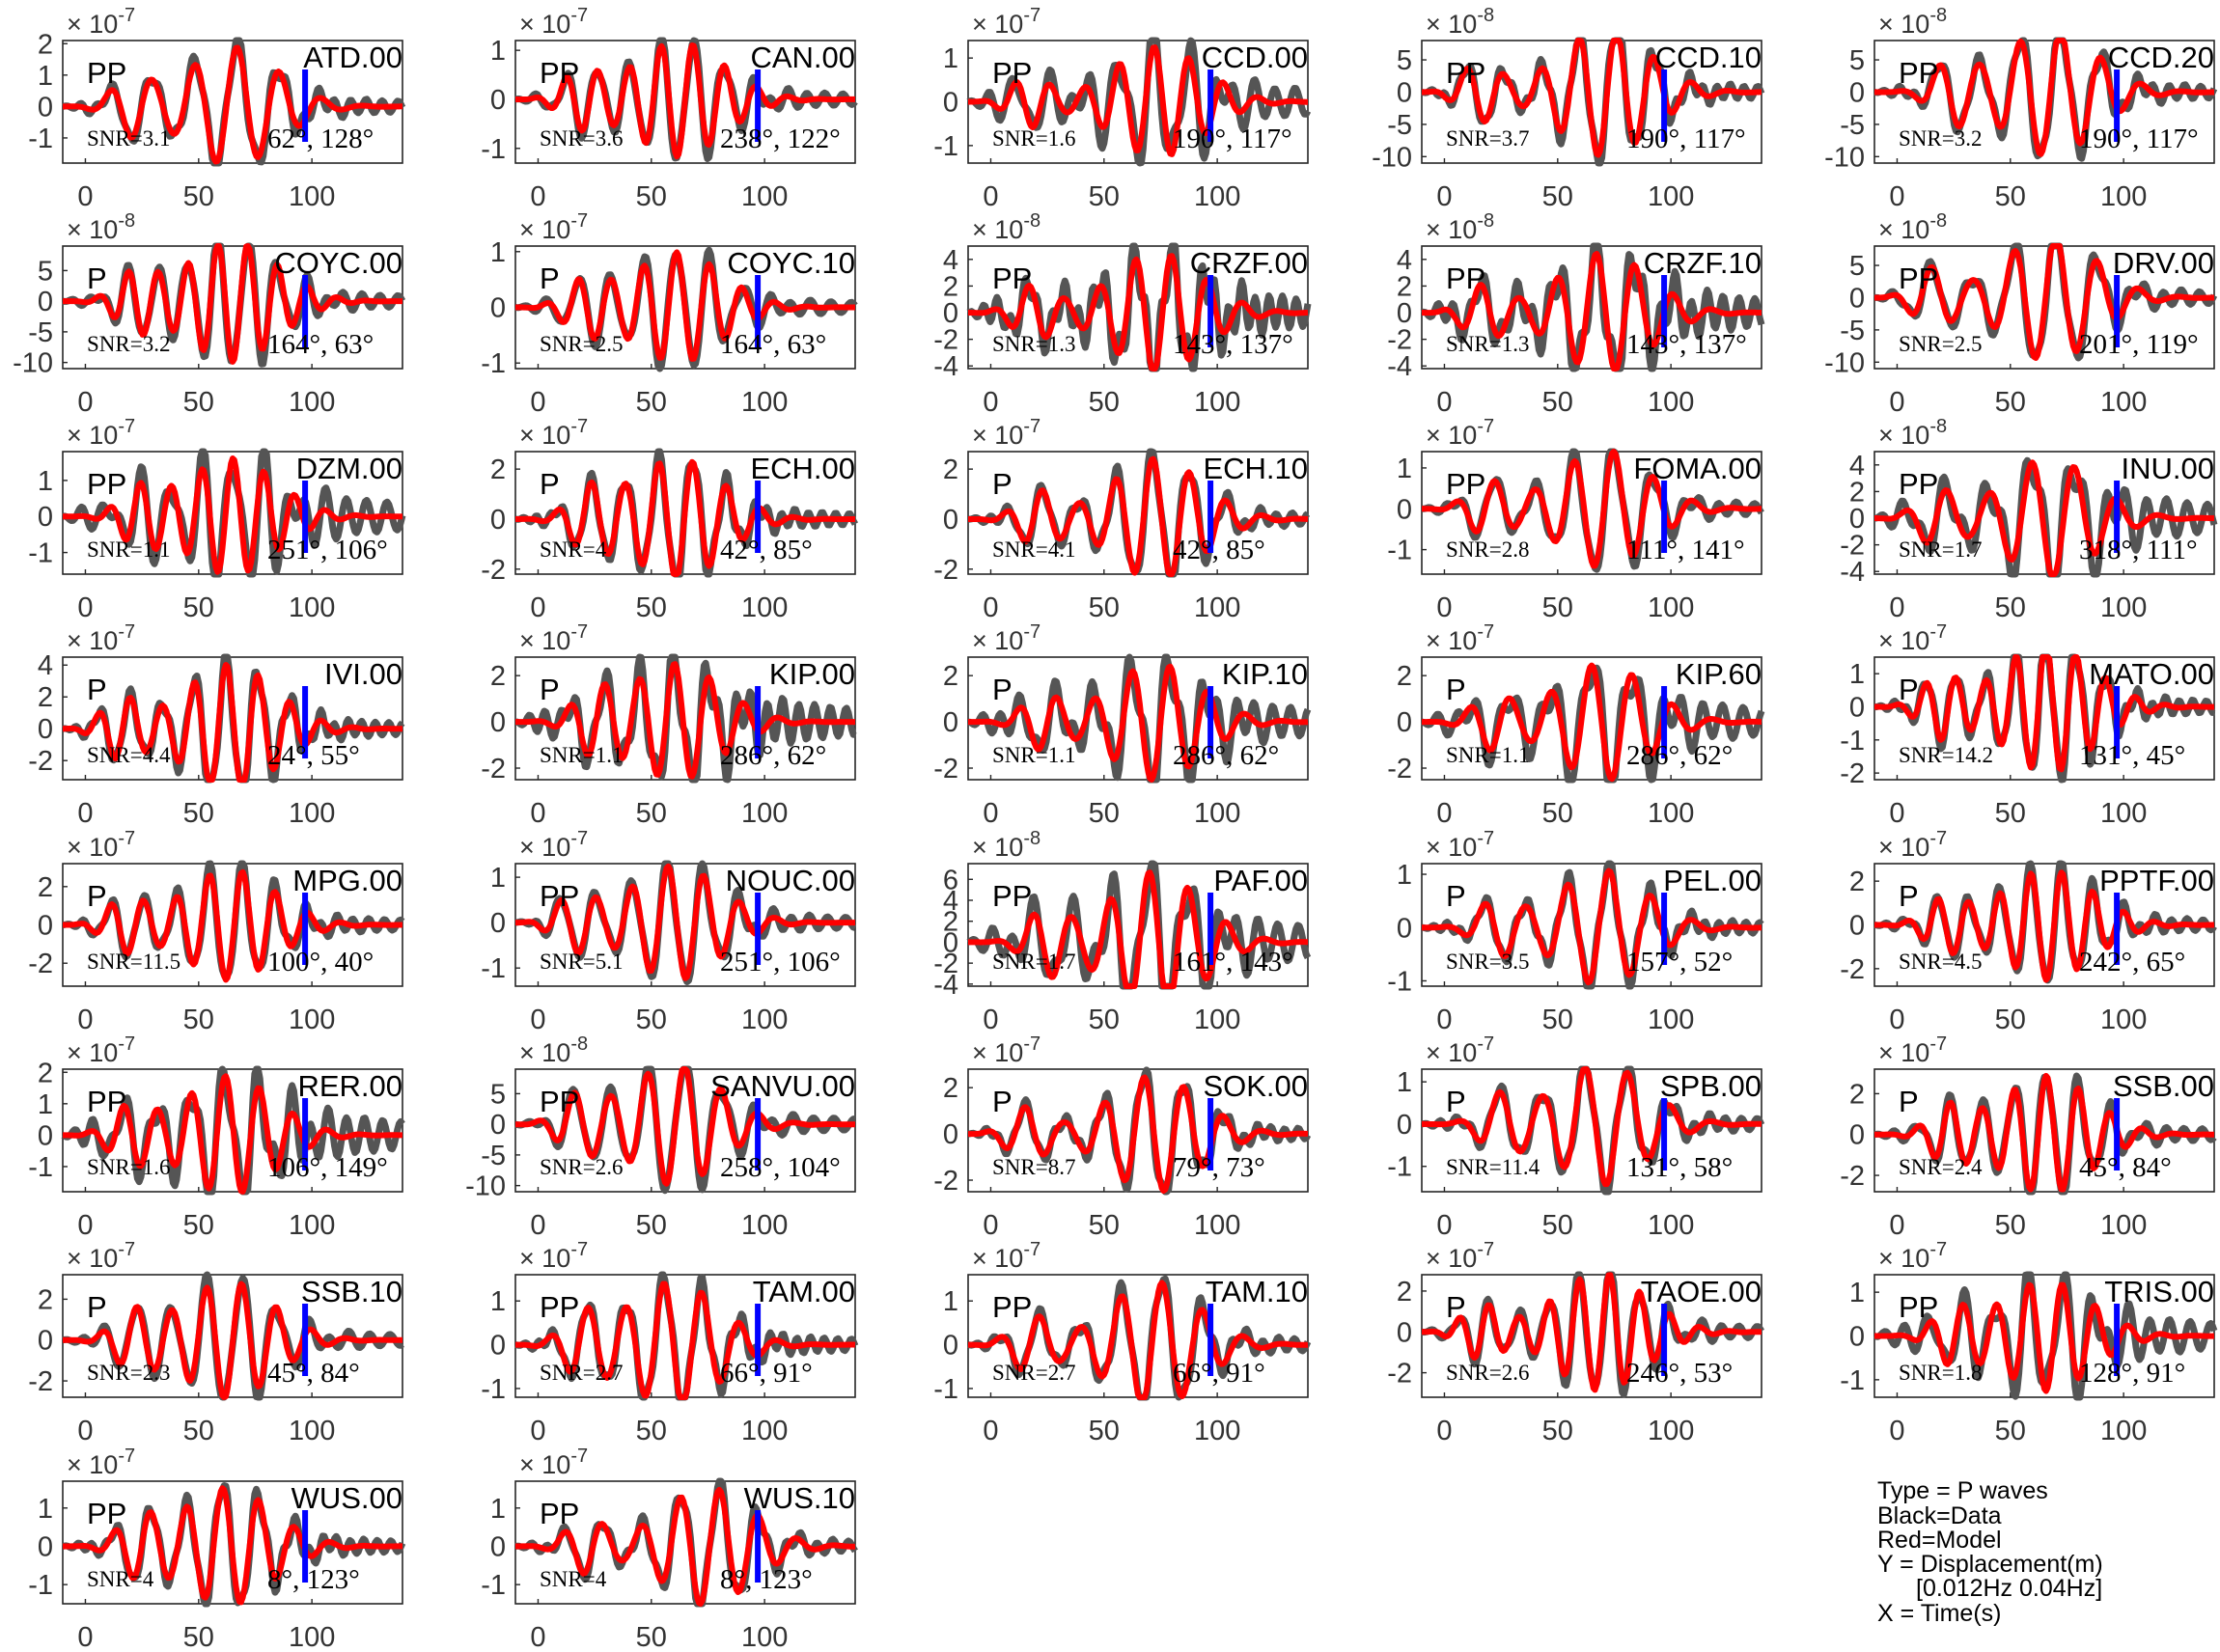 This screenshot has height=1652, width=2220. Describe the element at coordinates (1249, 263) in the screenshot. I see `station-label: CRZF.00` at that location.